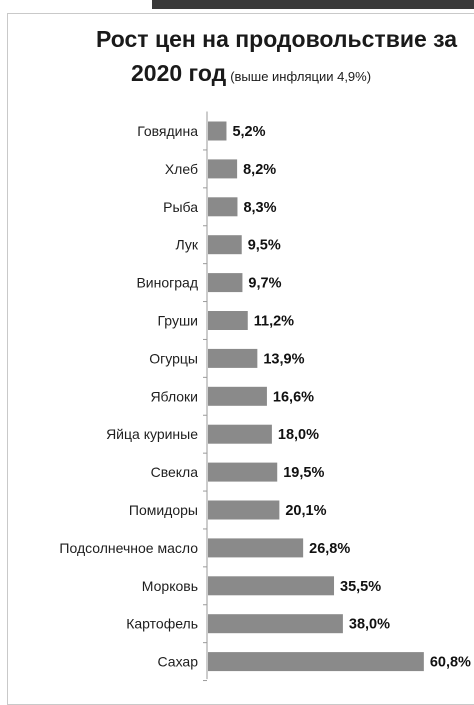 This screenshot has width=474, height=705. I want to click on value-label: 26,8%, so click(329, 549).